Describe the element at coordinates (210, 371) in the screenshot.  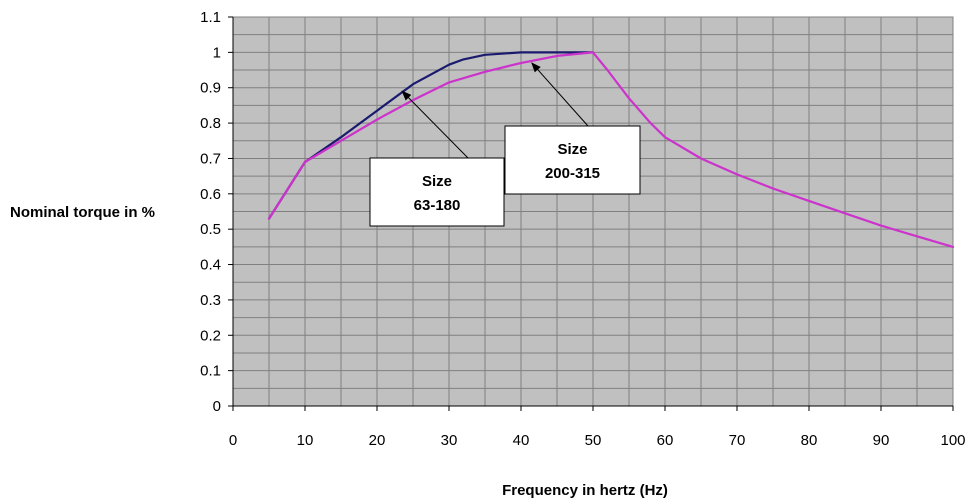
I see `y-tick-label: 0.1` at that location.